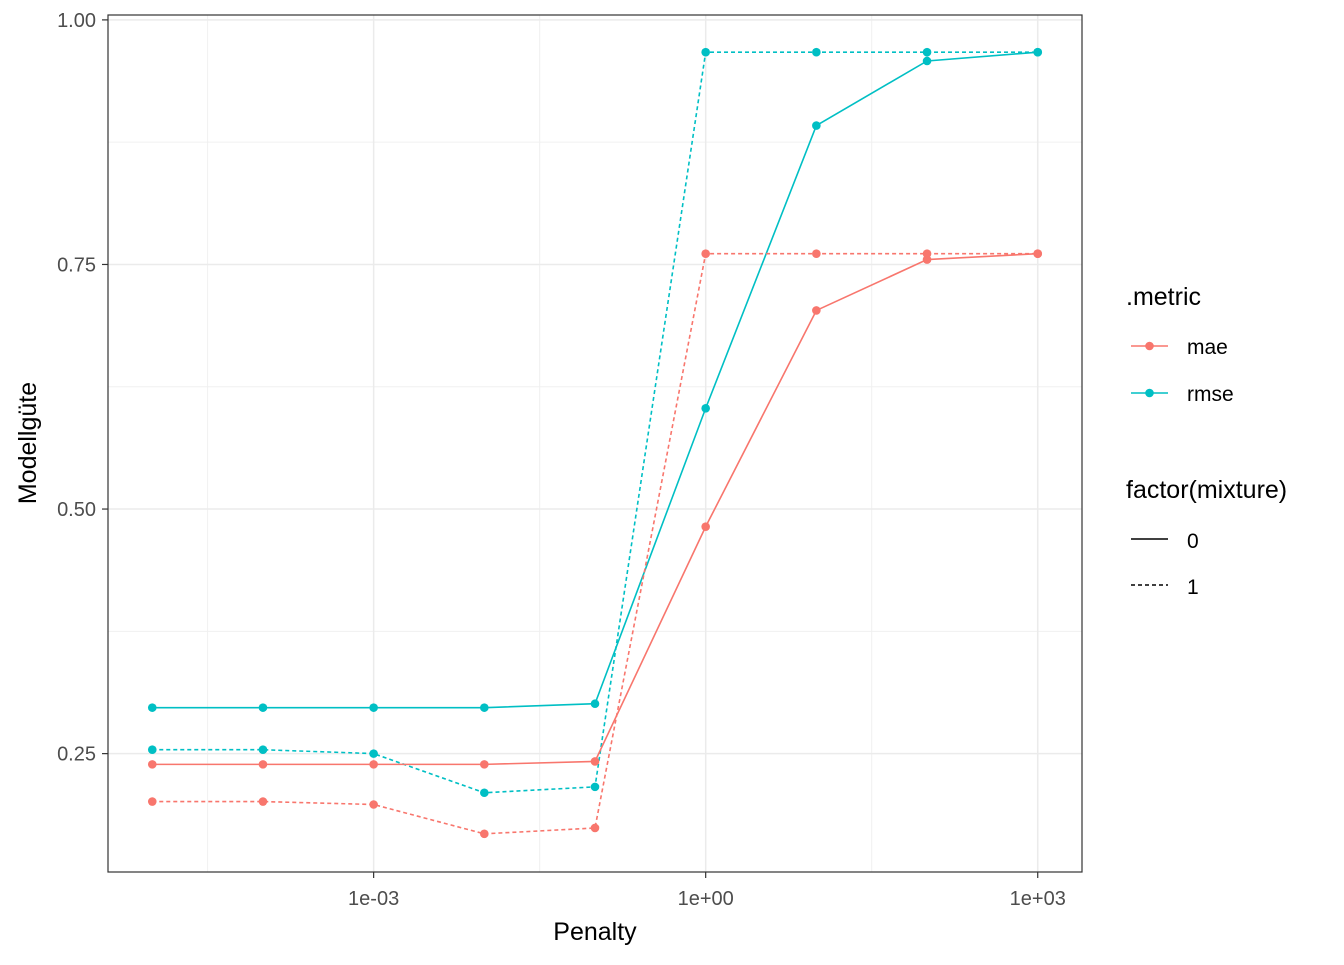 This screenshot has width=1344, height=965. Describe the element at coordinates (1210, 394) in the screenshot. I see `legend-item-rmse-label: rmse` at that location.